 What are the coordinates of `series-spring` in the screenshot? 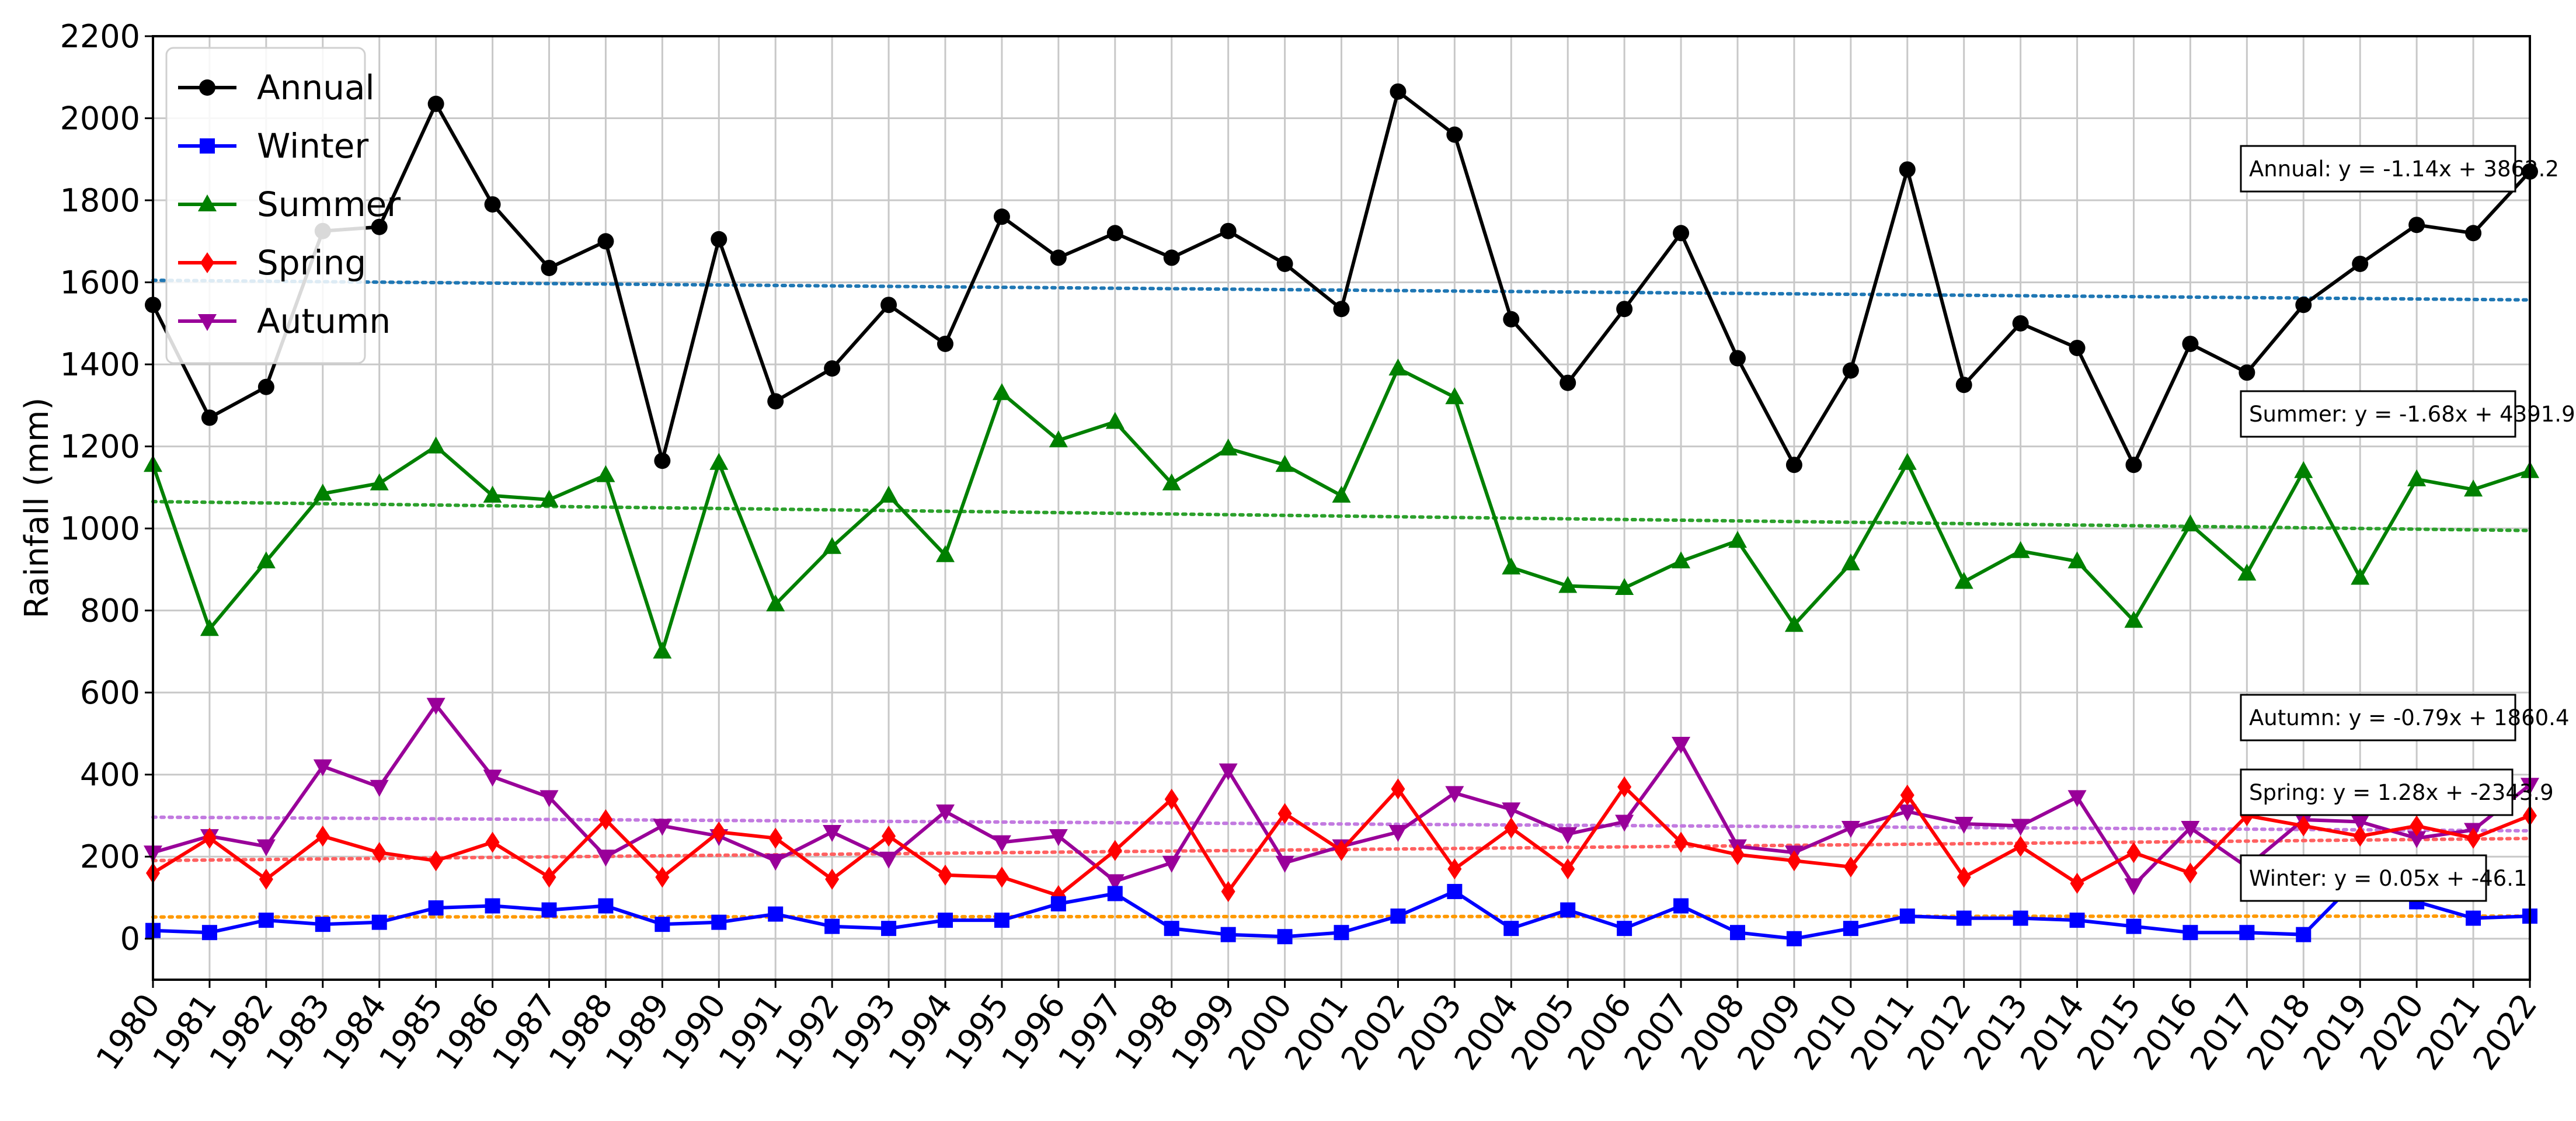 It's located at (1341, 841).